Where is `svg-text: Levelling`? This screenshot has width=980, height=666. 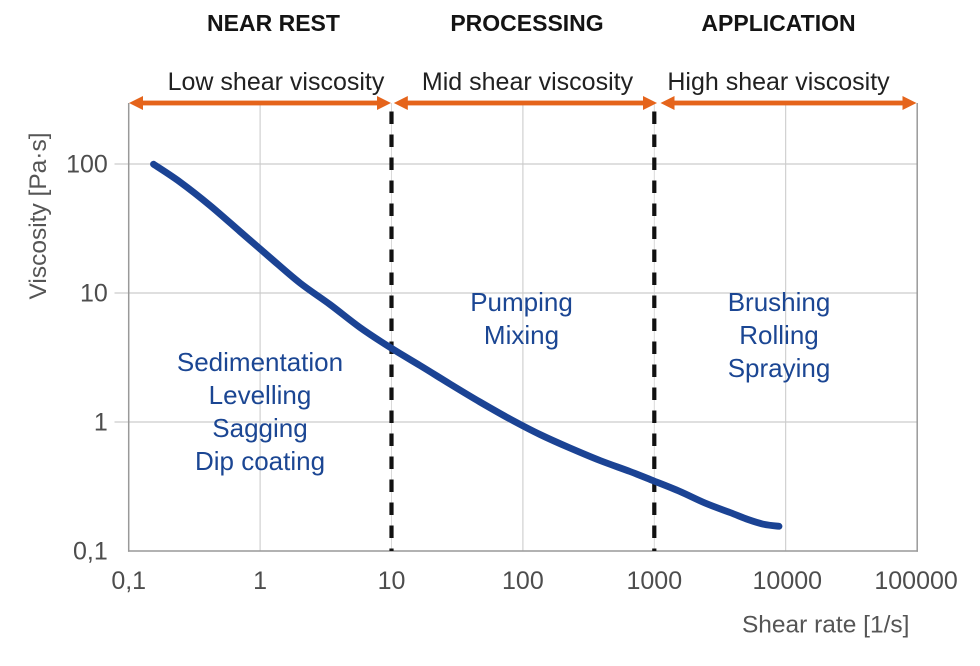
svg-text: Levelling is located at coordinates (260, 395).